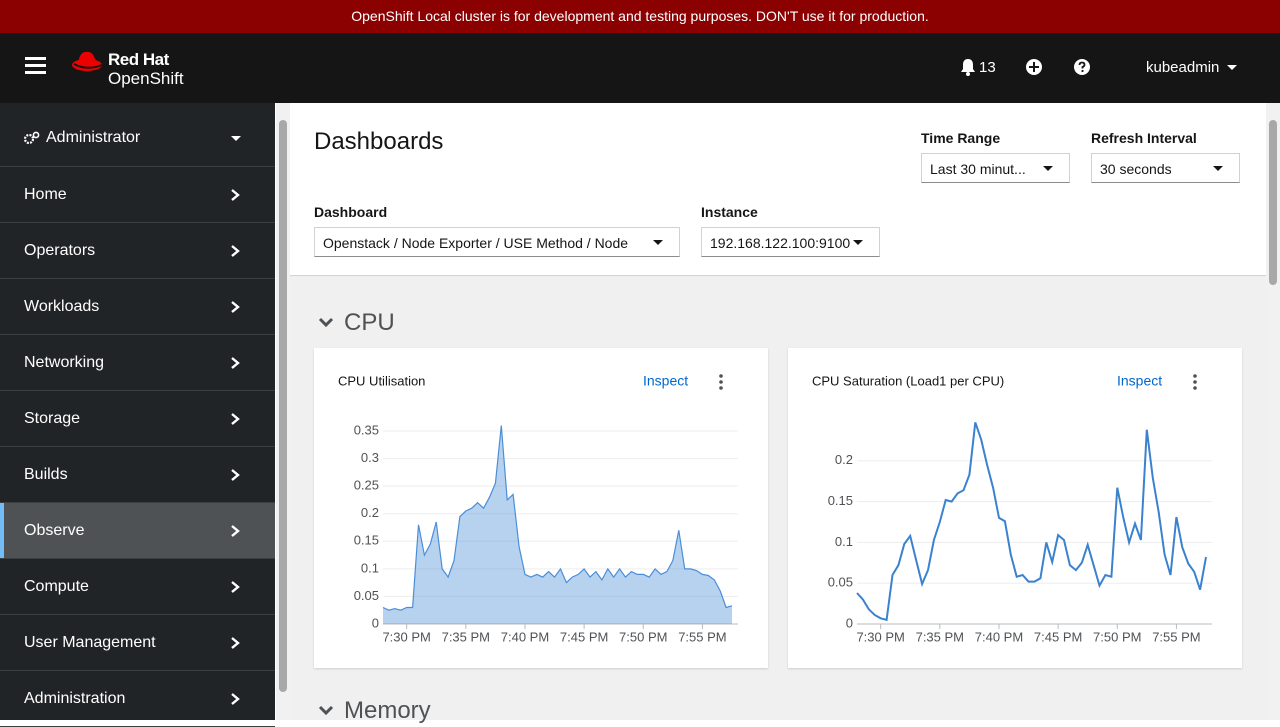 This screenshot has height=727, width=1280. I want to click on x-tick-label: 7:55 PM, so click(1176, 636).